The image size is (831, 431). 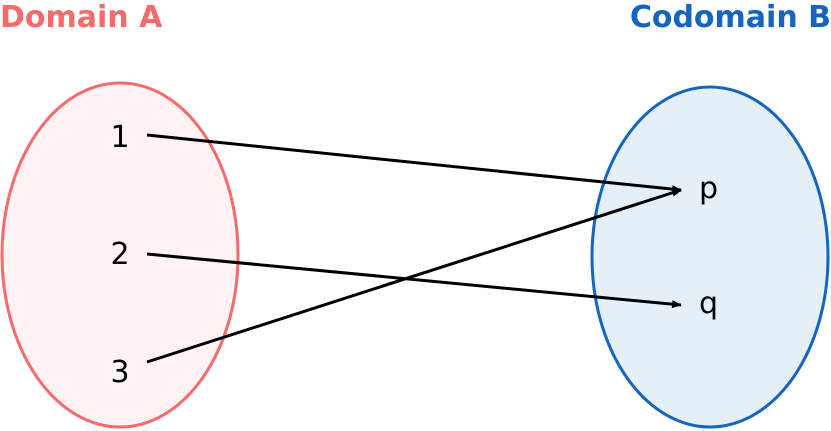 What do you see at coordinates (708, 188) in the screenshot?
I see `codomain-element-p: p` at bounding box center [708, 188].